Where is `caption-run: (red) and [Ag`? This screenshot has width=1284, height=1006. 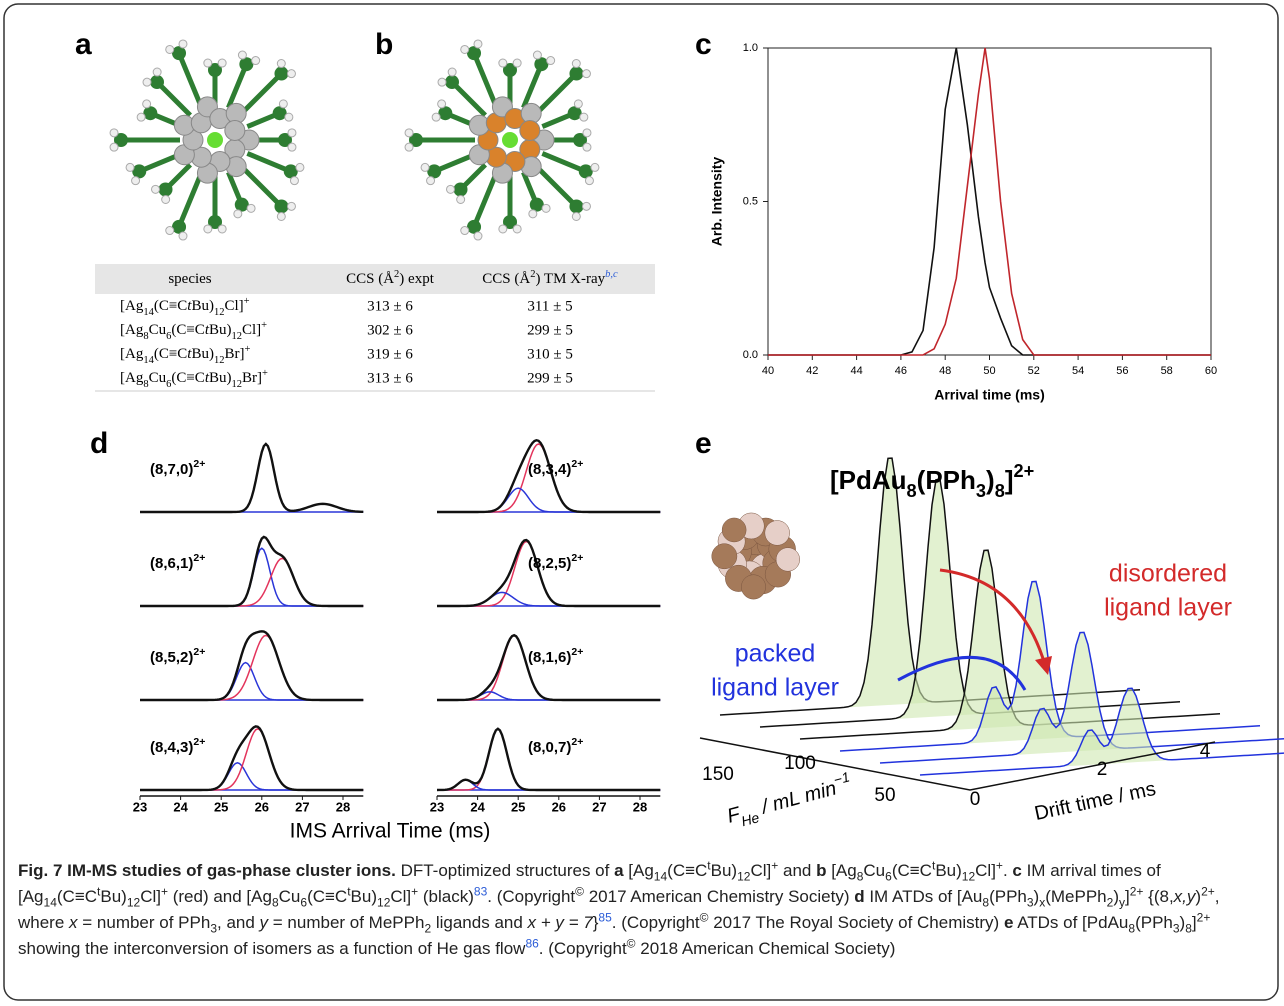
caption-run: (red) and [Ag is located at coordinates (220, 896).